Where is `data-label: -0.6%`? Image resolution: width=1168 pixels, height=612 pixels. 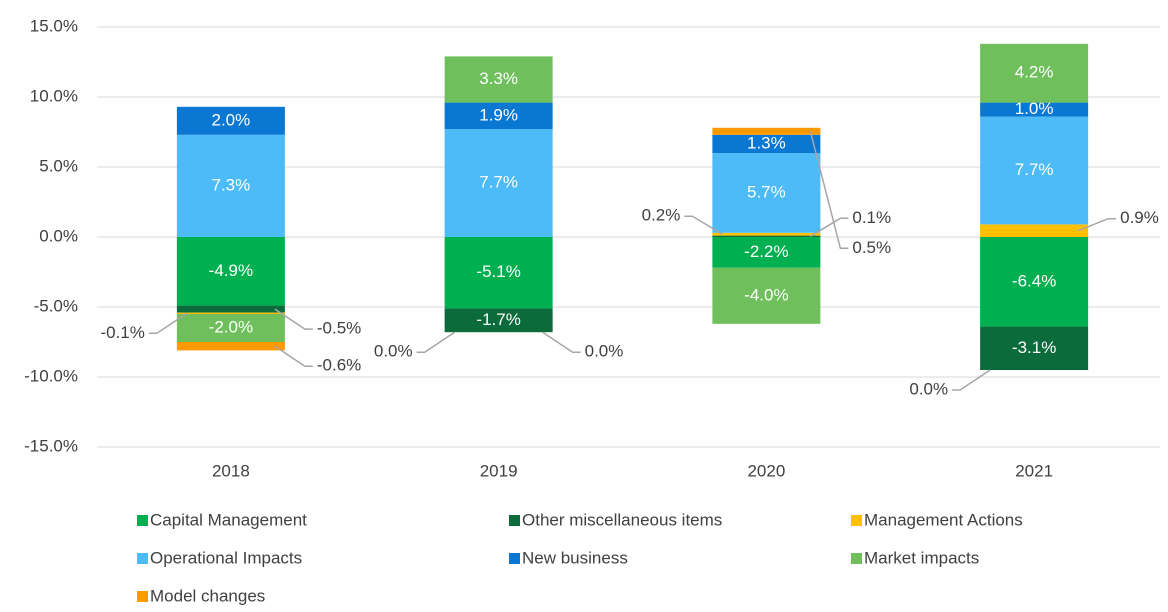 data-label: -0.6% is located at coordinates (339, 365).